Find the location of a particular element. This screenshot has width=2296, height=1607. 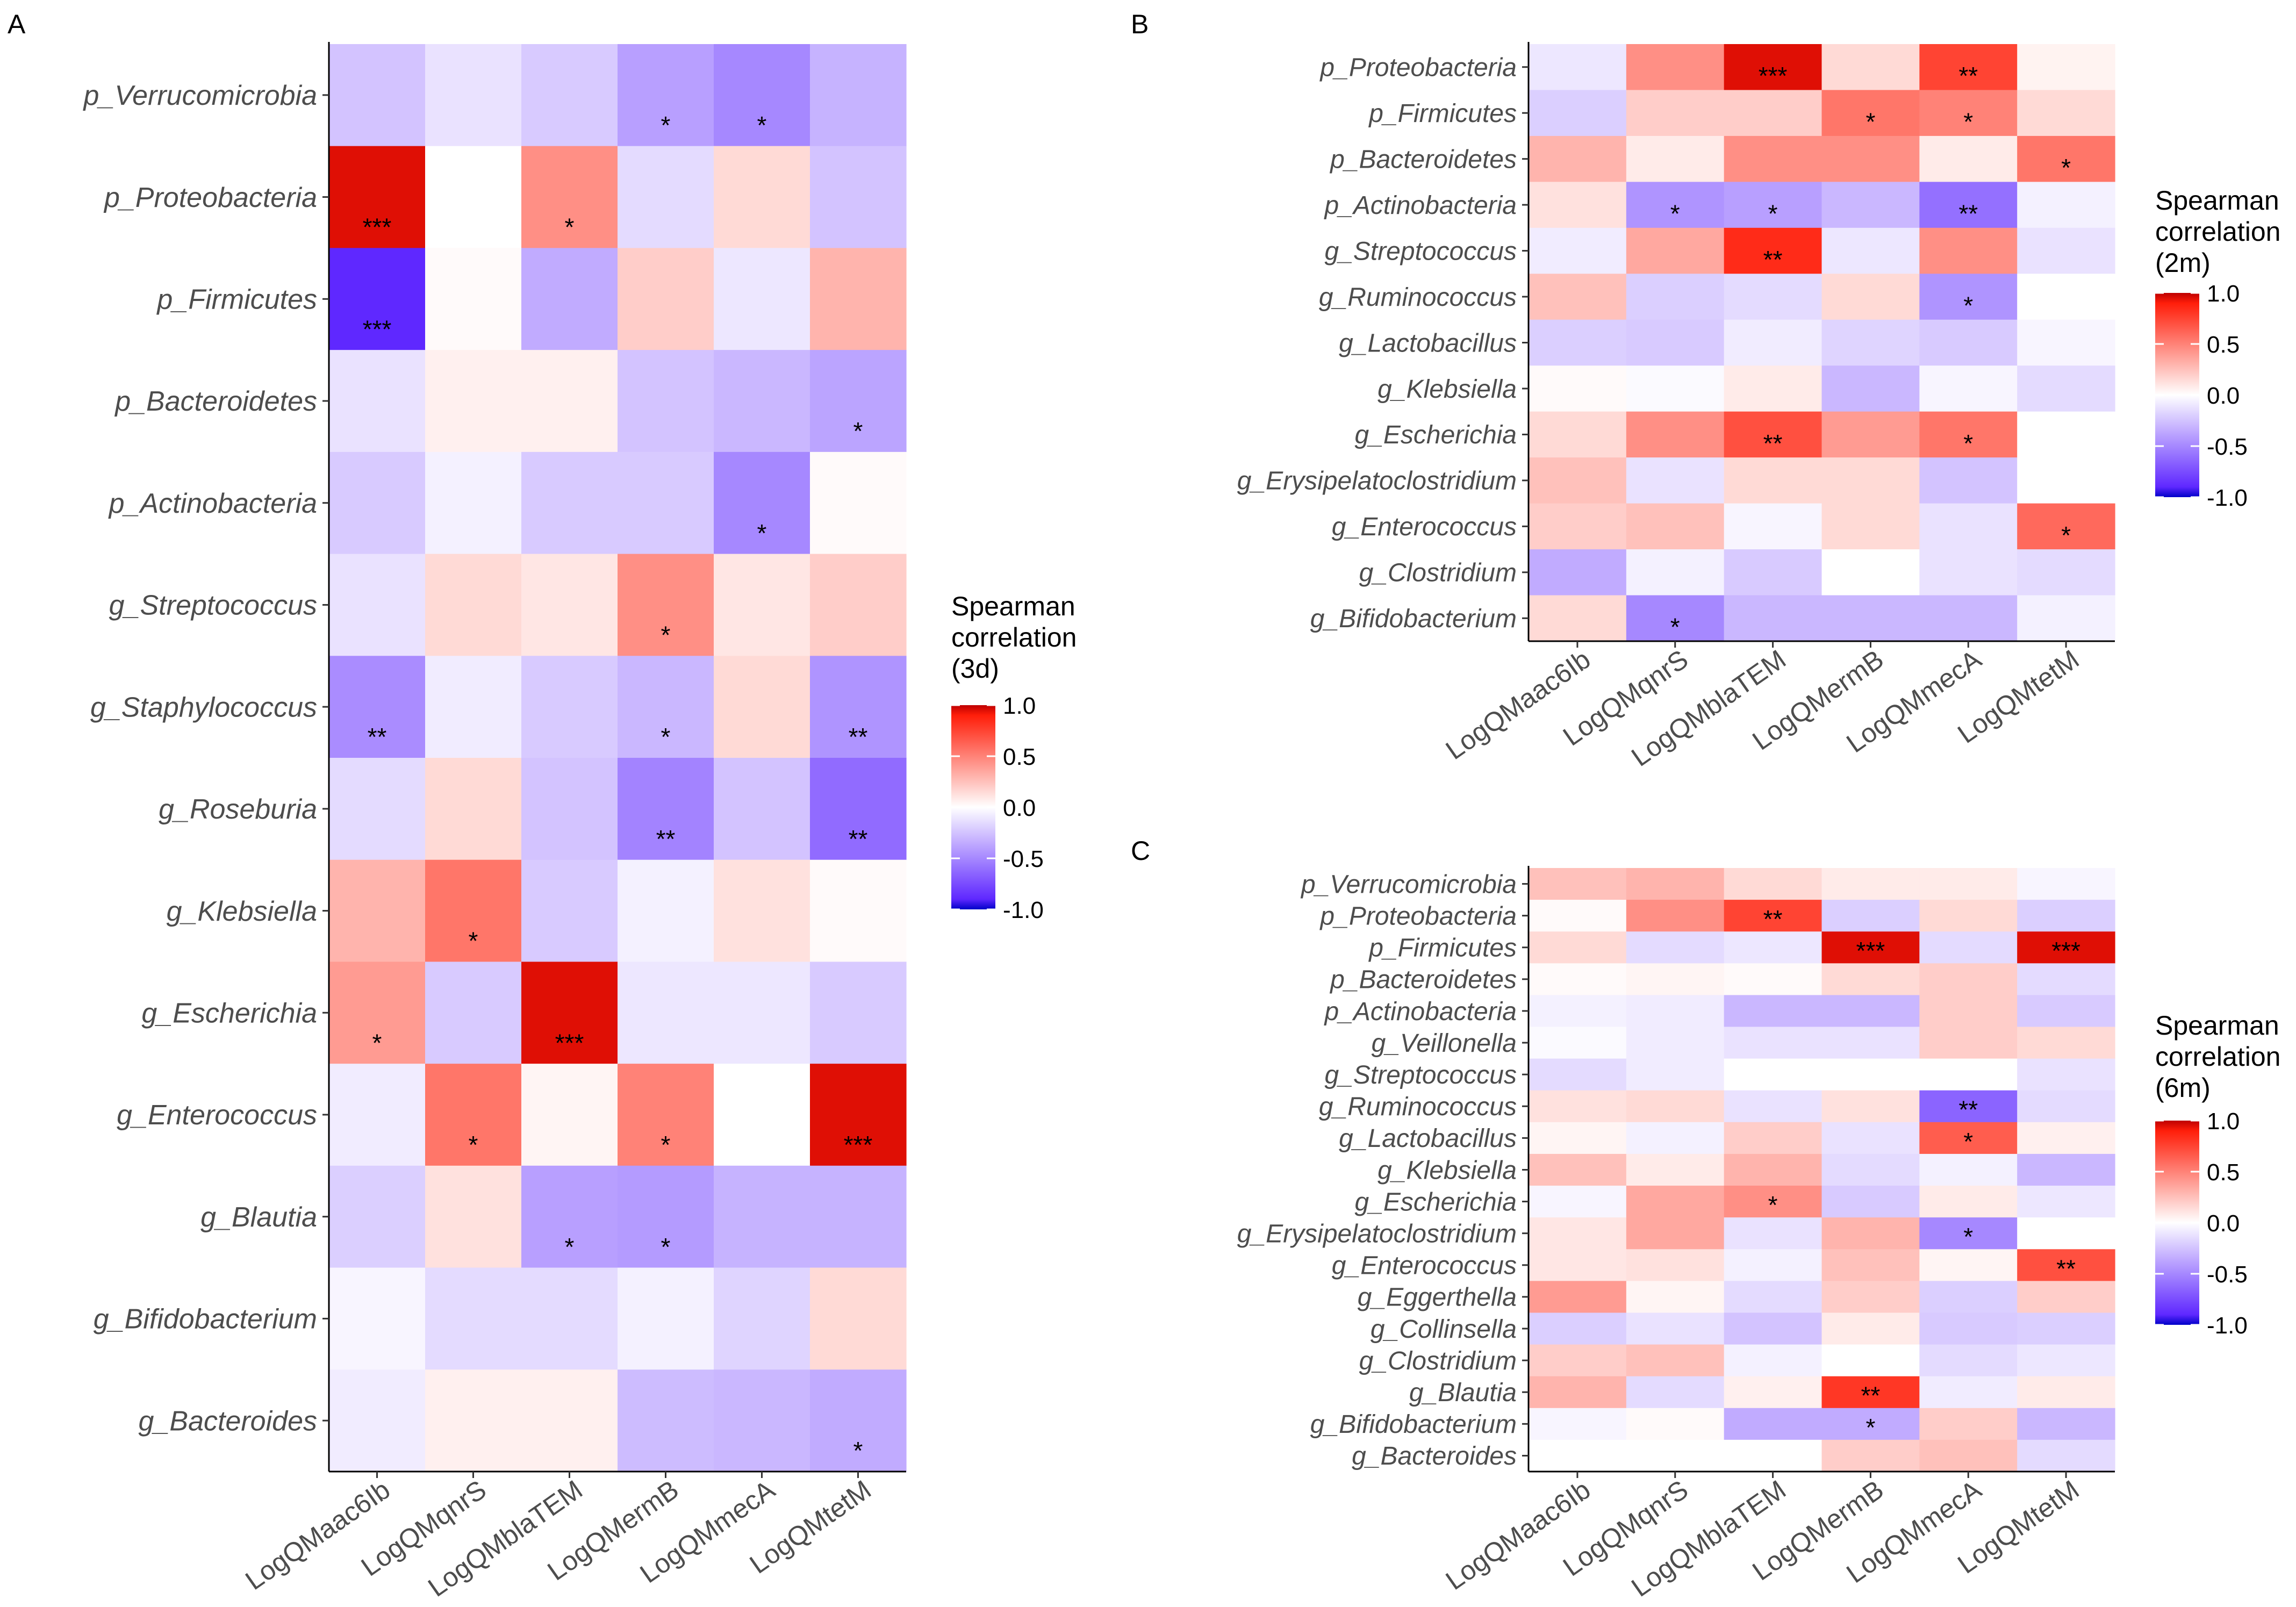

legend-tick-label: 0.5 is located at coordinates (2223, 345).